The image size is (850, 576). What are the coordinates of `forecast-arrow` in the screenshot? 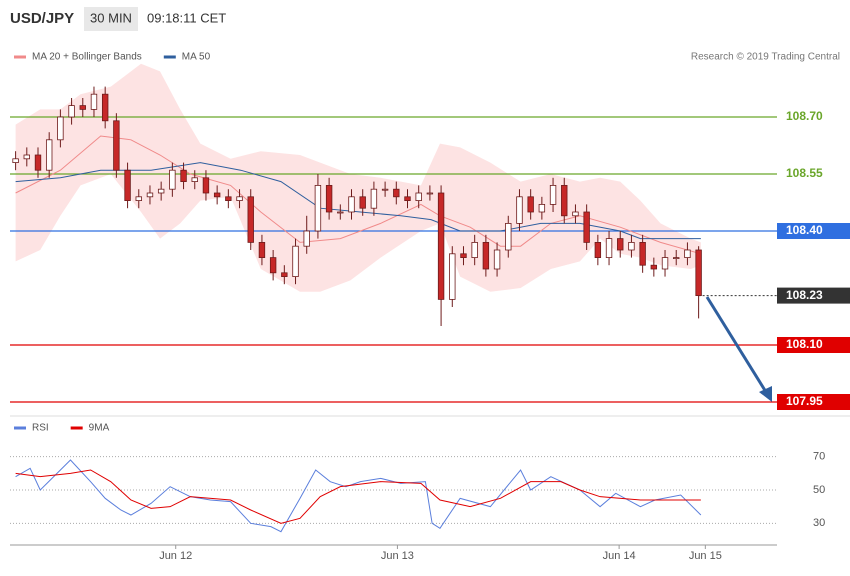 It's located at (738, 349).